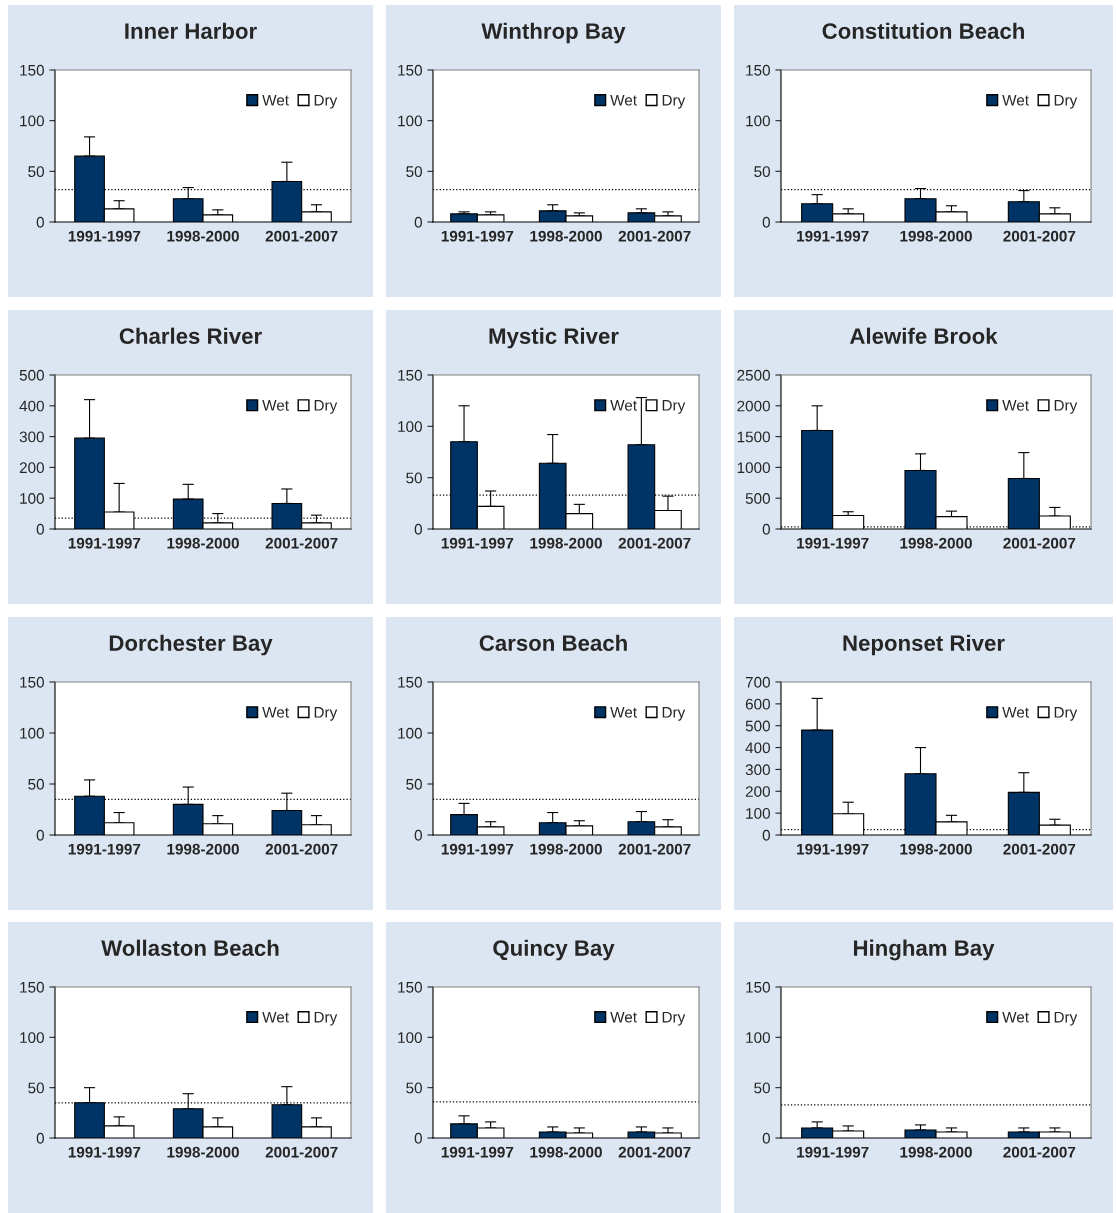 The width and height of the screenshot is (1116, 1213). What do you see at coordinates (191, 30) in the screenshot?
I see `chart-title: Inner Harbor` at bounding box center [191, 30].